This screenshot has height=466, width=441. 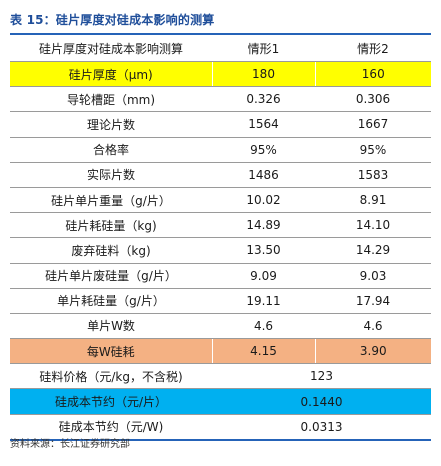 What do you see at coordinates (111, 401) in the screenshot?
I see `row-label: 硅成本节约（元/片）` at bounding box center [111, 401].